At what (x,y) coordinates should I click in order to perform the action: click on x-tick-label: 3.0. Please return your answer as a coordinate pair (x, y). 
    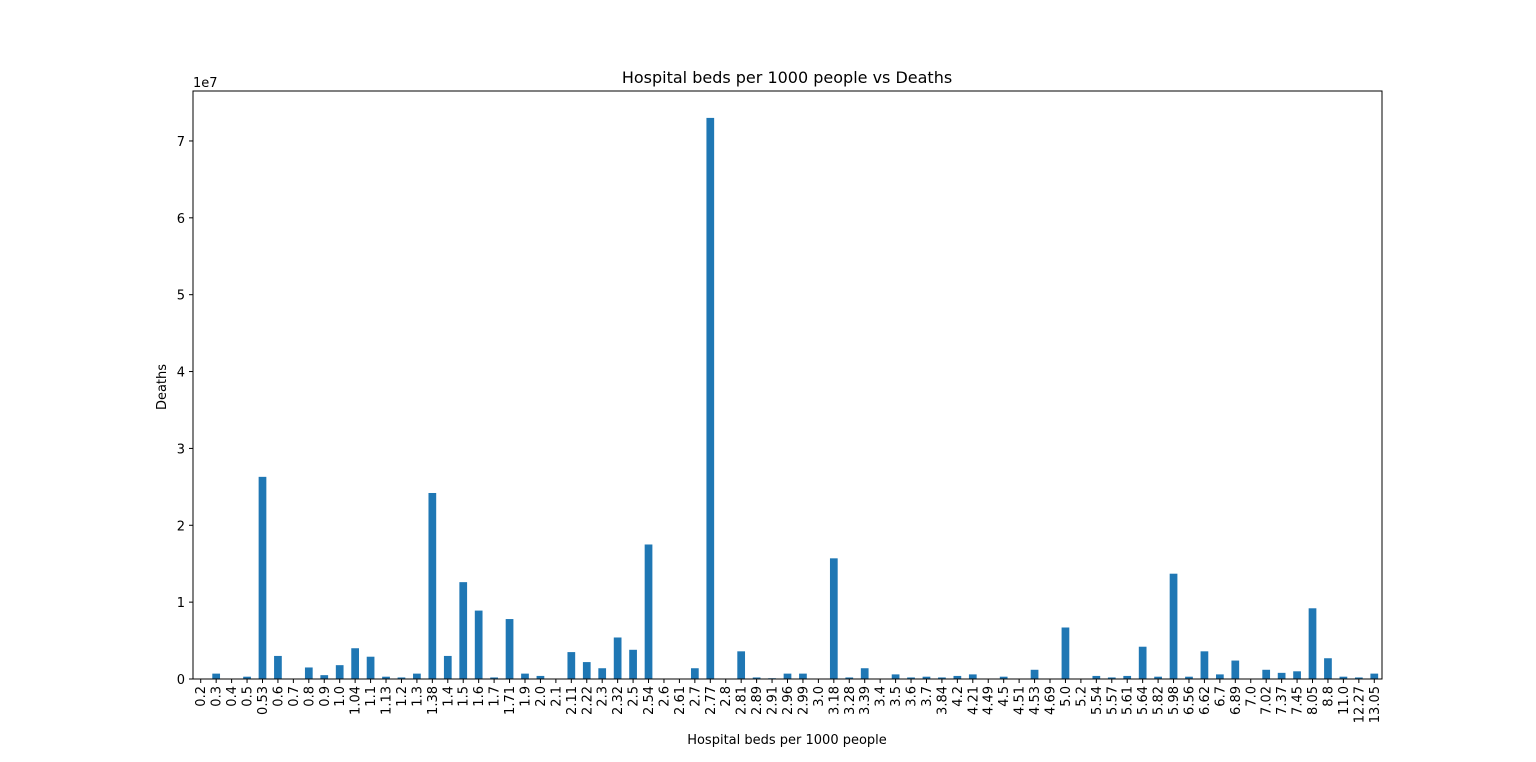
    Looking at the image, I should click on (819, 696).